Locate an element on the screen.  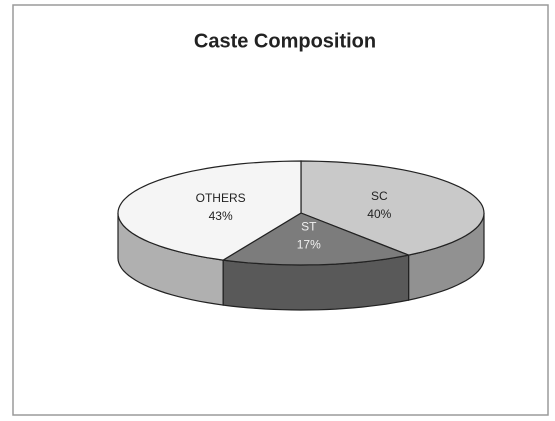
slice-label: OTHERS is located at coordinates (221, 198).